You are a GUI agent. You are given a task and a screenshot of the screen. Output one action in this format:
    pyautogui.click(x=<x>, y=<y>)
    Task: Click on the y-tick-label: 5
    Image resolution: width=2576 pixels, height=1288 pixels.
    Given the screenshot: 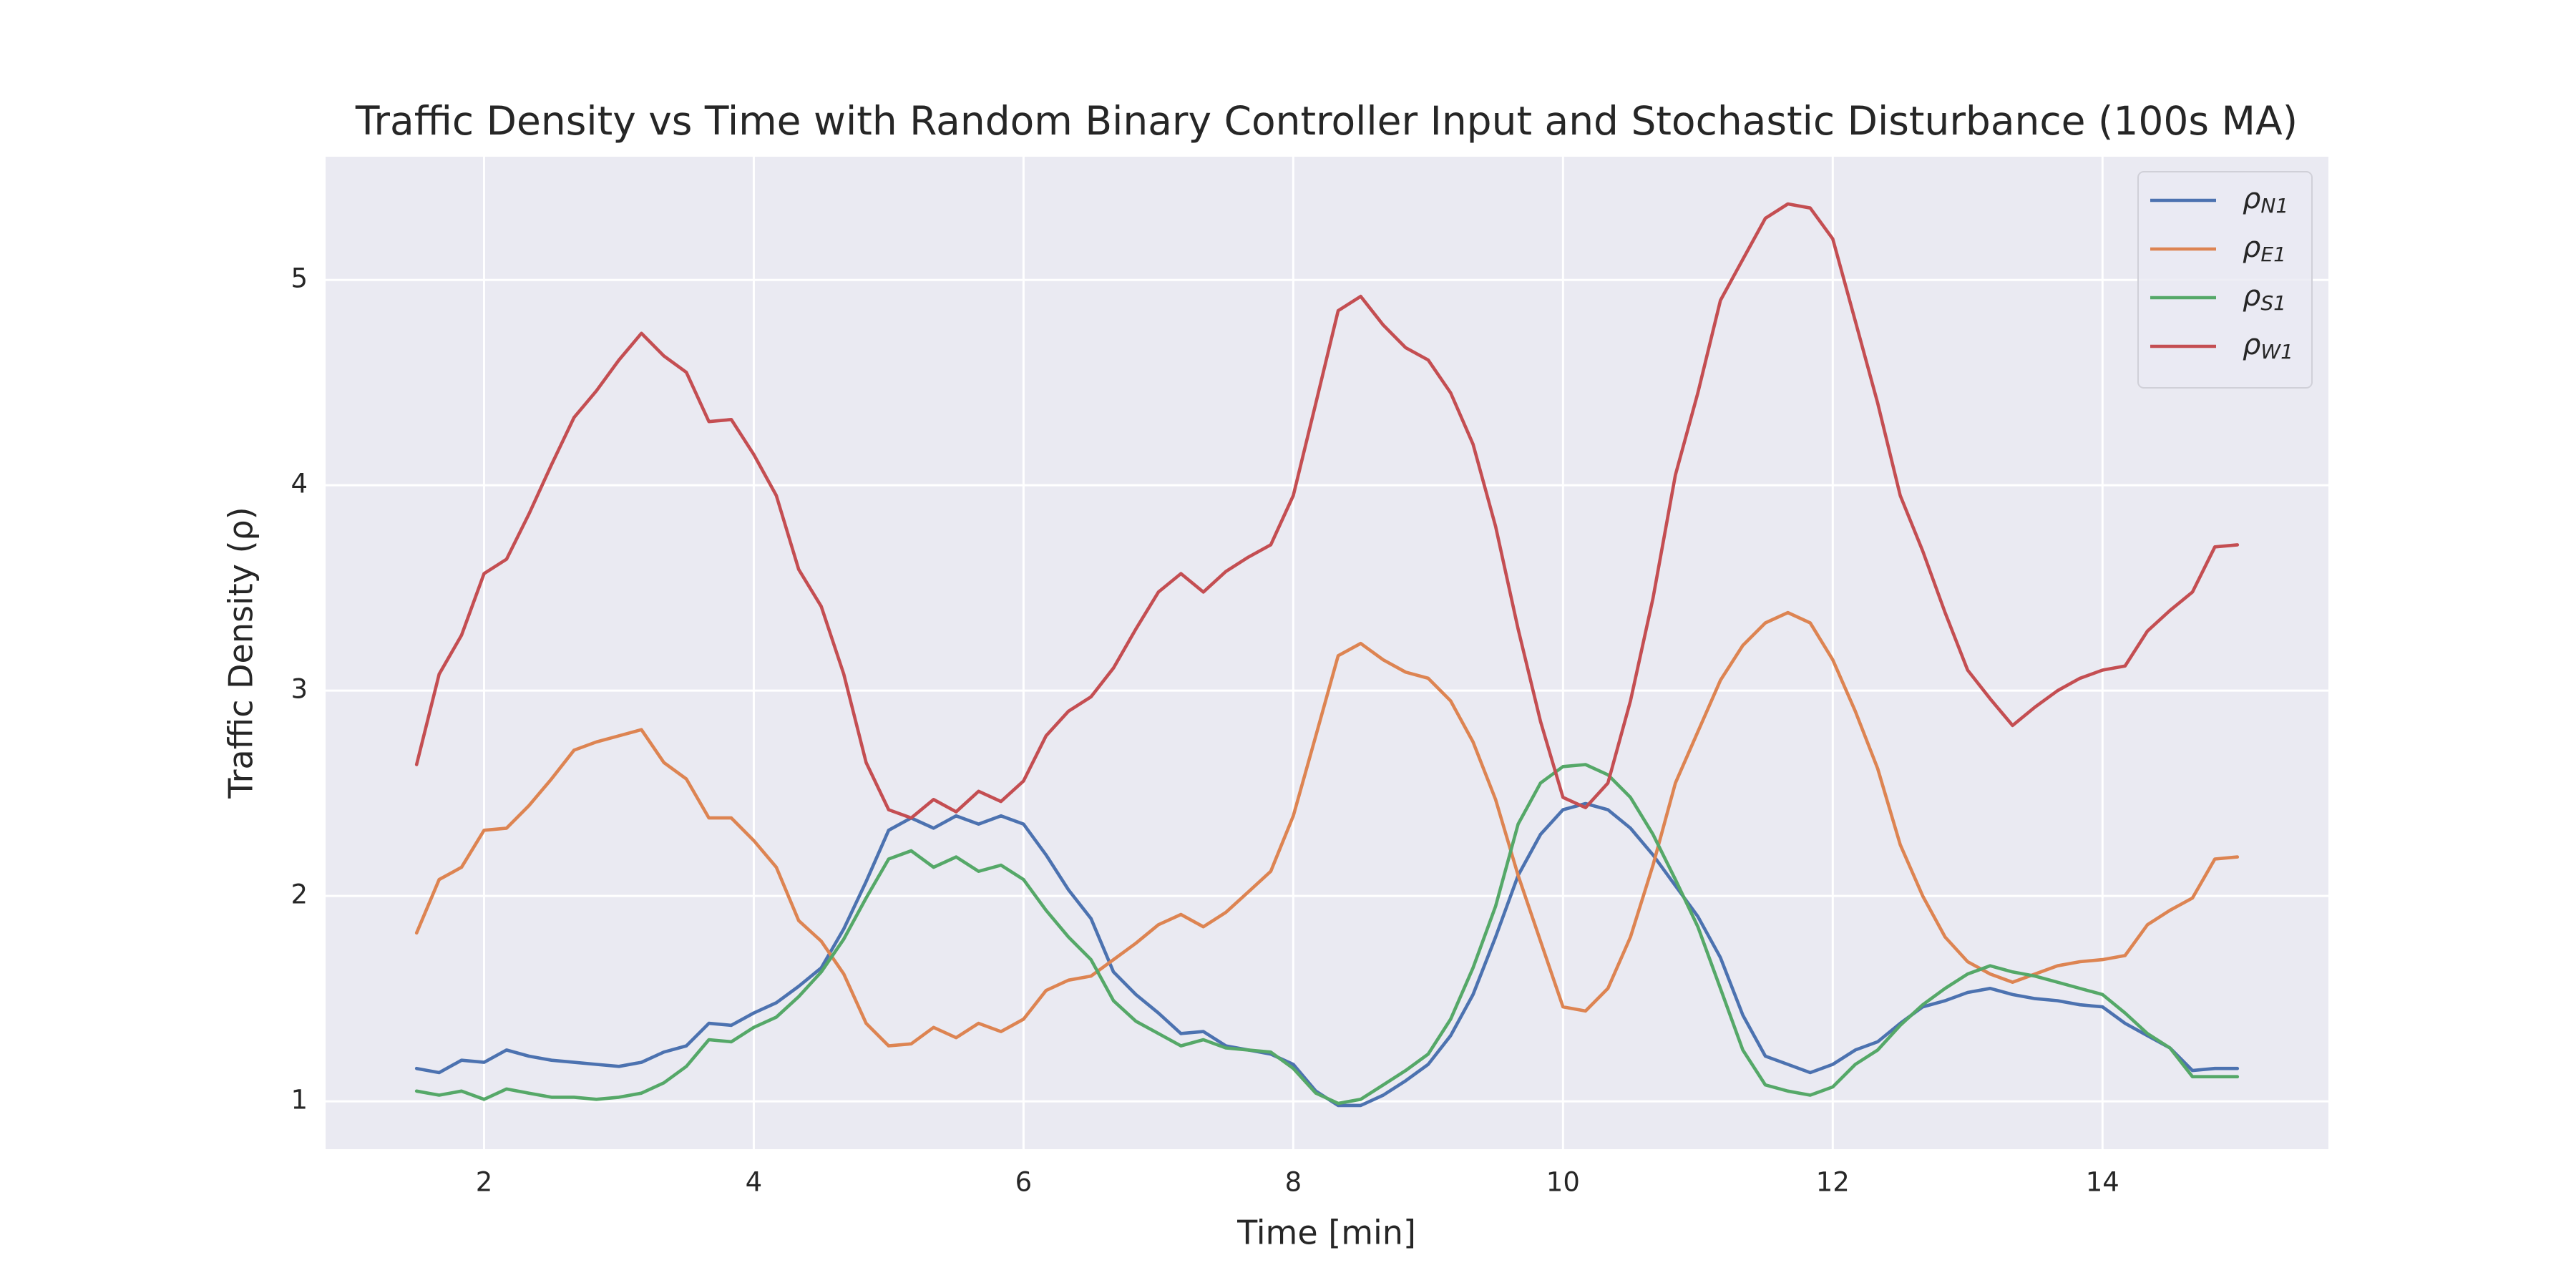 What is the action you would take?
    pyautogui.click(x=299, y=278)
    